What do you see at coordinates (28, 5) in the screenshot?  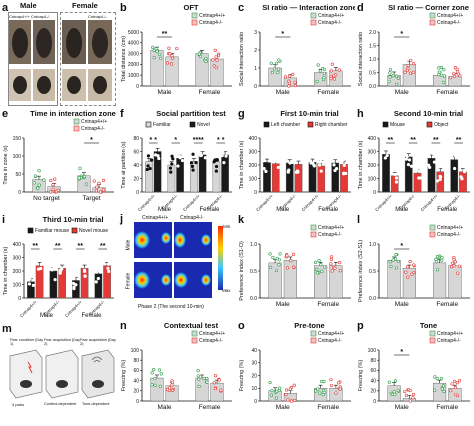 I see `male-label: Male` at bounding box center [28, 5].